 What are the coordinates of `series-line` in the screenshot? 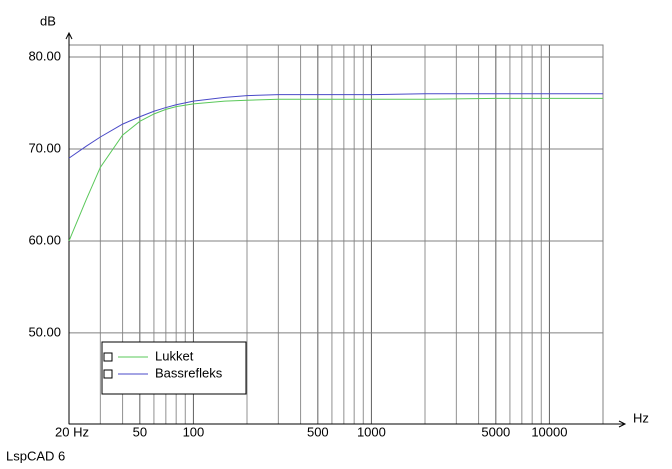 It's located at (335, 126).